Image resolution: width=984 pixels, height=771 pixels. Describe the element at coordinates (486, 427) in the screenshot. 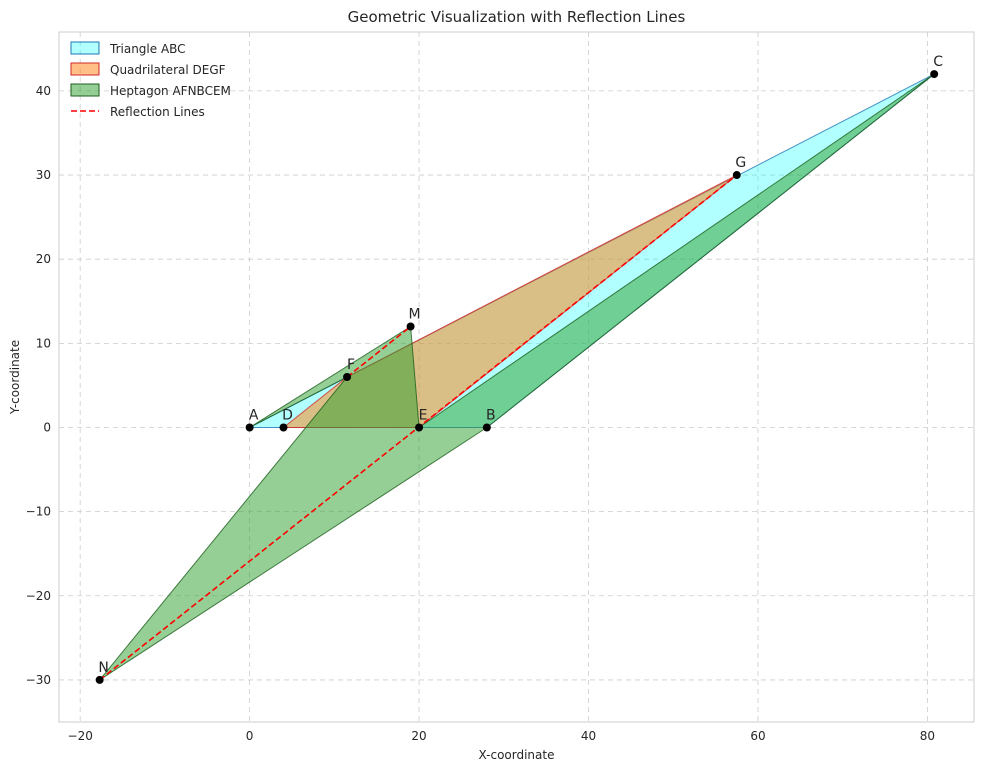

I see `point-b` at that location.